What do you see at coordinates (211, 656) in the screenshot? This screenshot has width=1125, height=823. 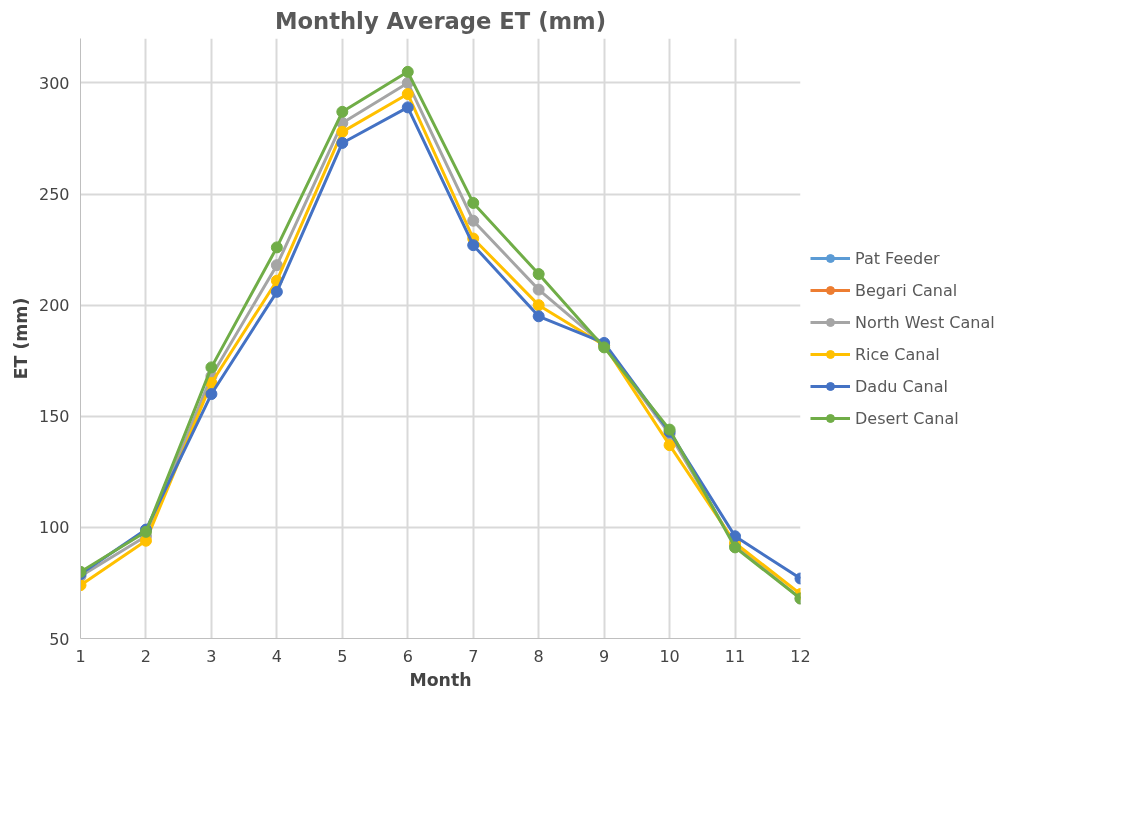 I see `x-tick-label: 3` at bounding box center [211, 656].